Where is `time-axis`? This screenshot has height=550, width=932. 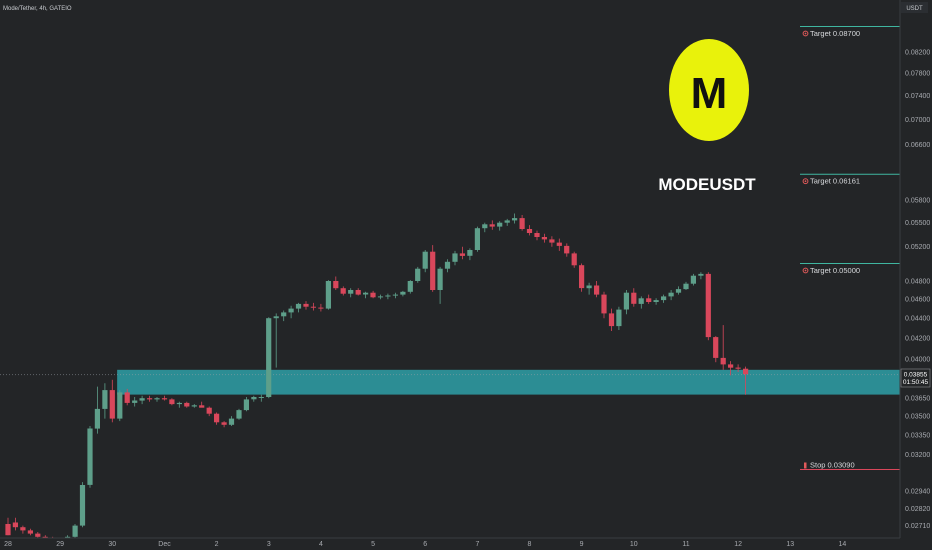
time-axis is located at coordinates (466, 544).